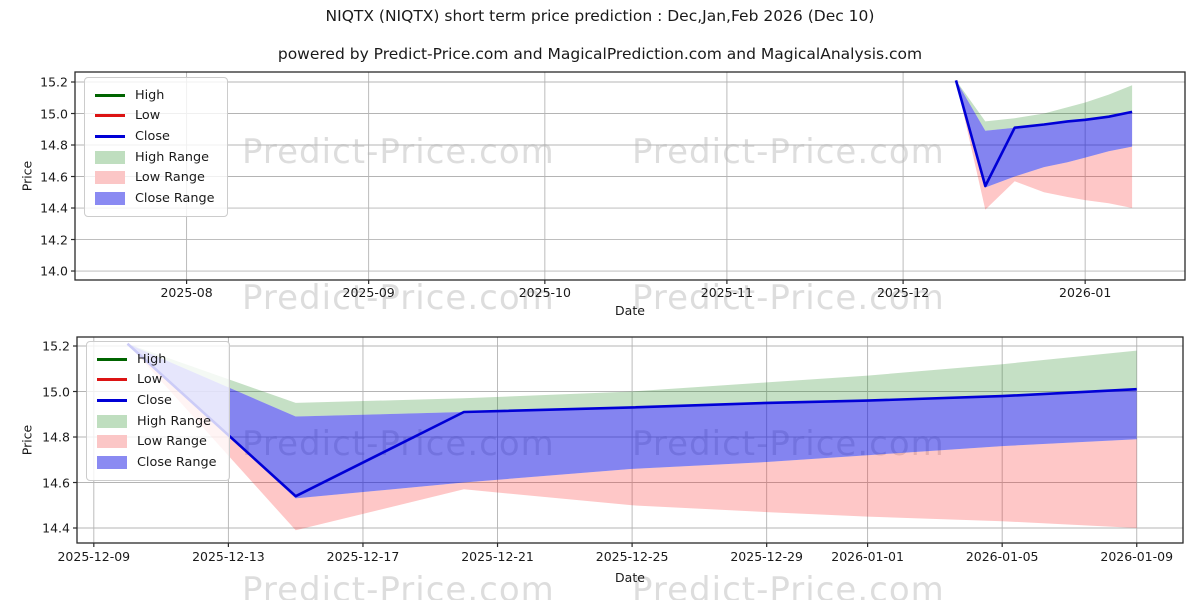 Image resolution: width=1200 pixels, height=600 pixels. Describe the element at coordinates (1137, 556) in the screenshot. I see `x-tick-label: 2026-01-09` at that location.